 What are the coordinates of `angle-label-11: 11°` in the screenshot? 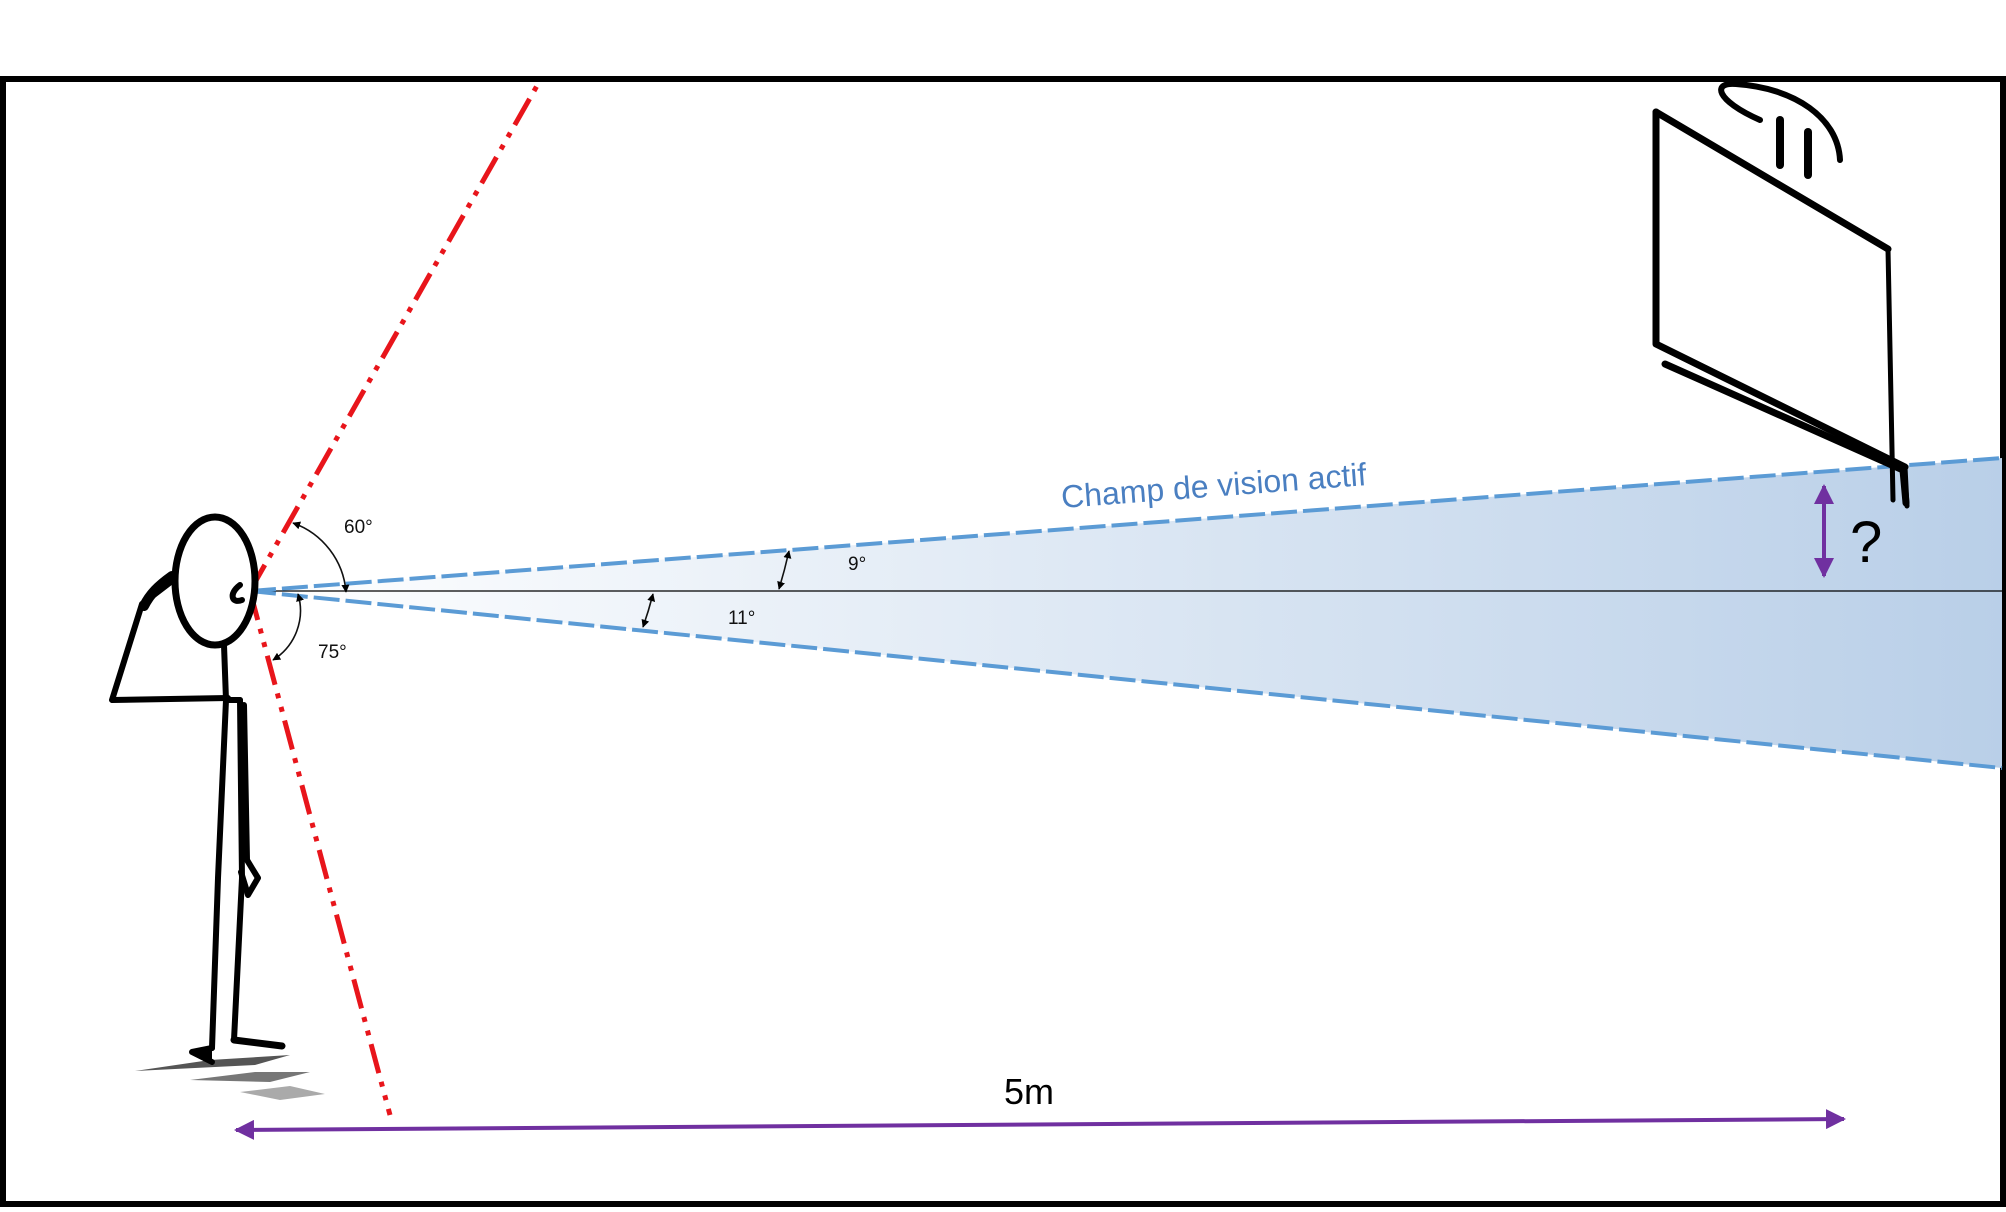 It's located at (741, 618).